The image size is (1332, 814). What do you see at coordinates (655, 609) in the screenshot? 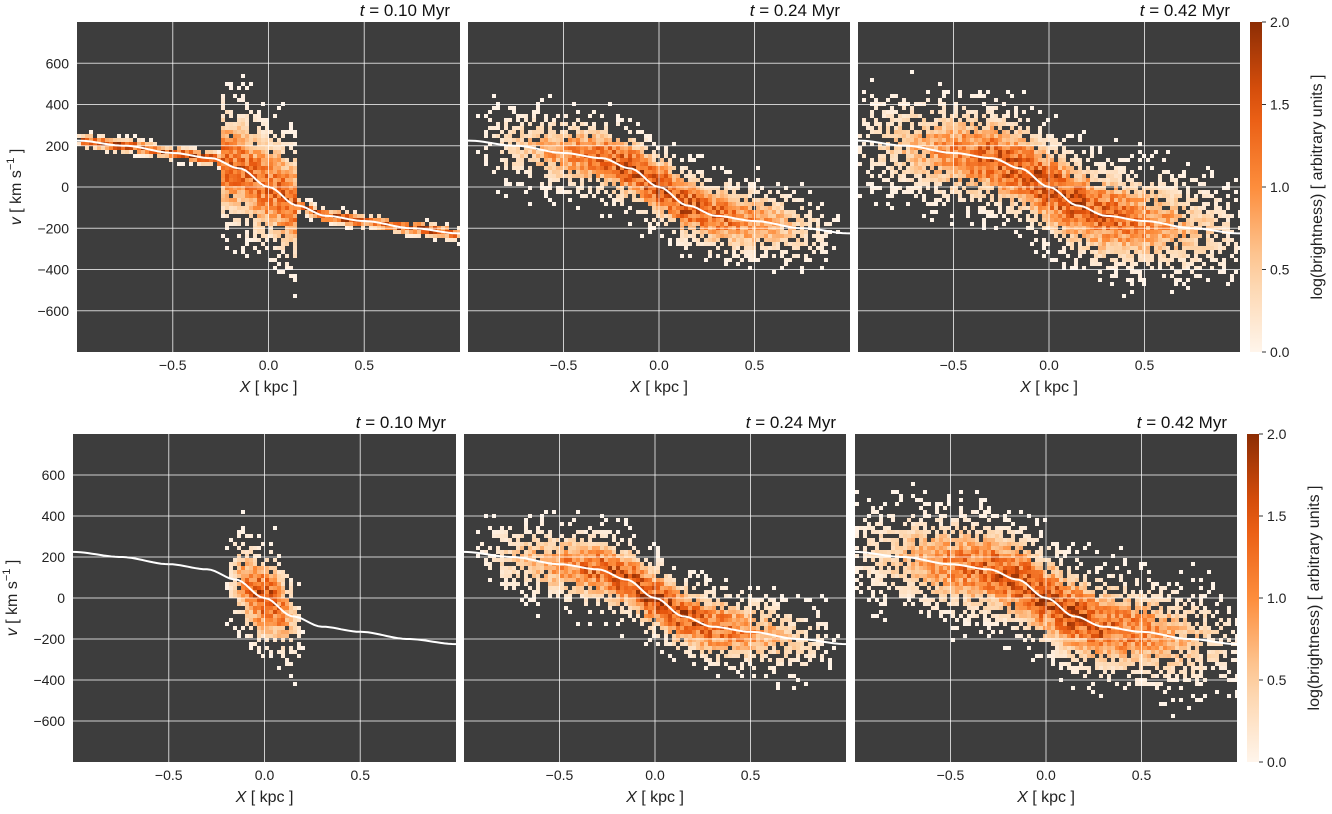
I see `panel-2-2: t = 0.24 Myr−0.5 0.0 0.5X [ kpc ]` at bounding box center [655, 609].